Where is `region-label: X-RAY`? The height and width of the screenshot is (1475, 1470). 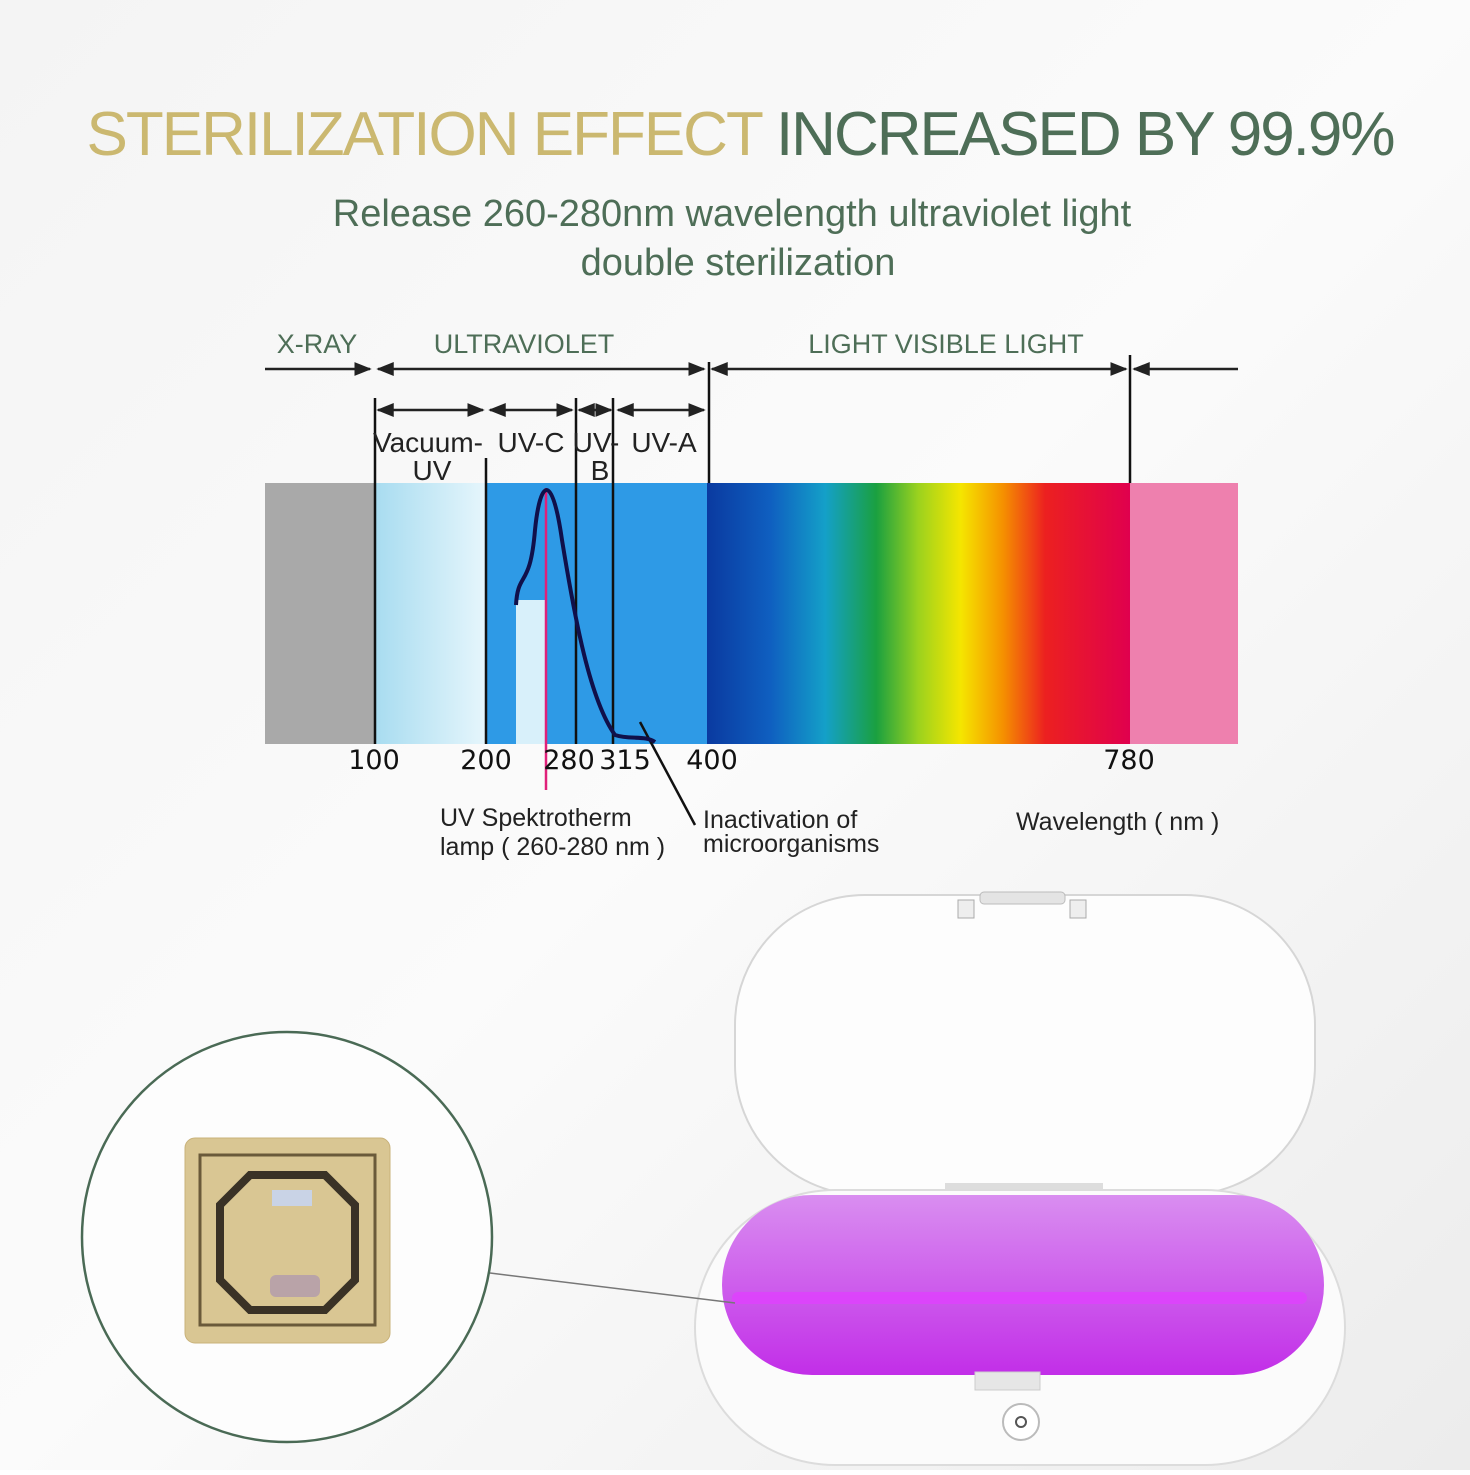 region-label: X-RAY is located at coordinates (317, 344).